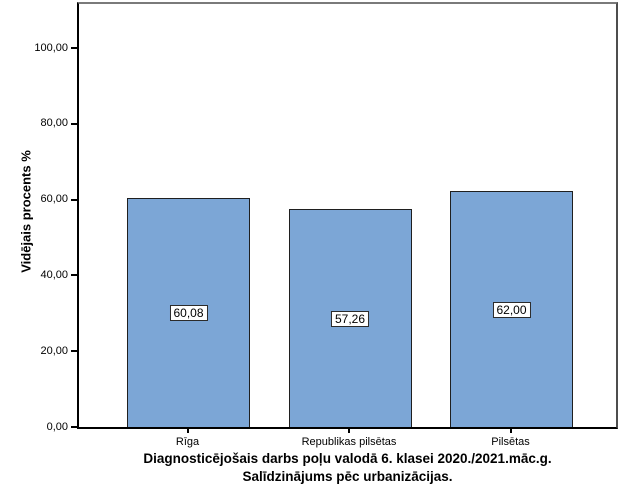 The image size is (625, 500). I want to click on y-tick-label: 0,00, so click(57, 426).